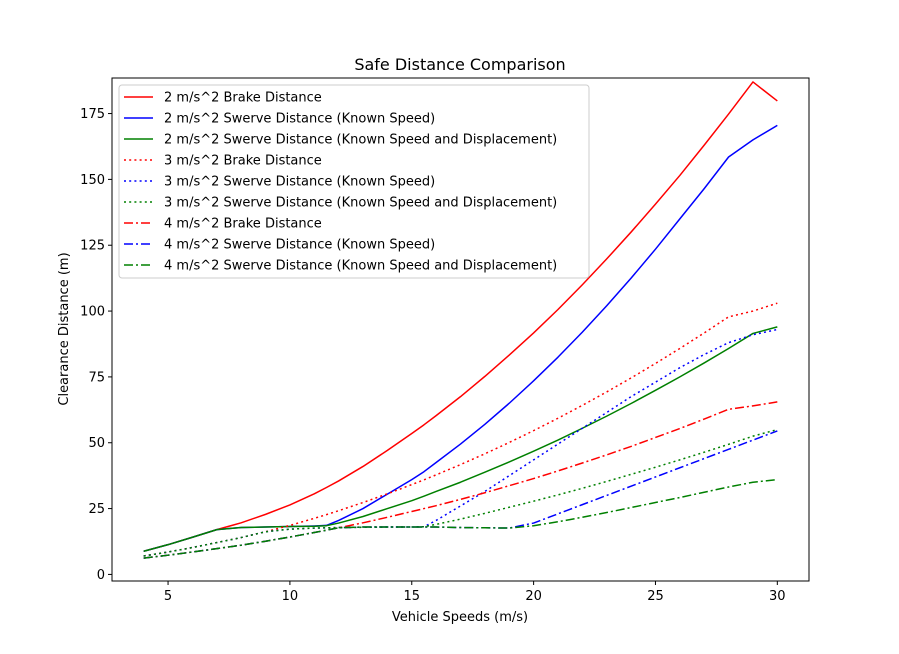  I want to click on y-axis: 0 25 50 75 100 125 150 175, so click(96, 345).